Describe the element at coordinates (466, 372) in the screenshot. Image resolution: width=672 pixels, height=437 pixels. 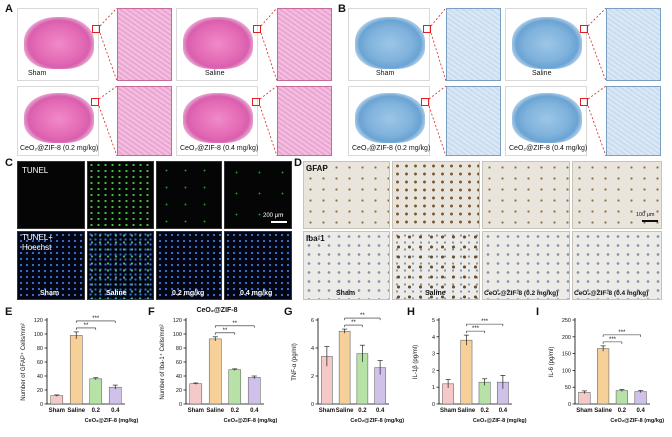
I see `chart-h-bar` at that location.